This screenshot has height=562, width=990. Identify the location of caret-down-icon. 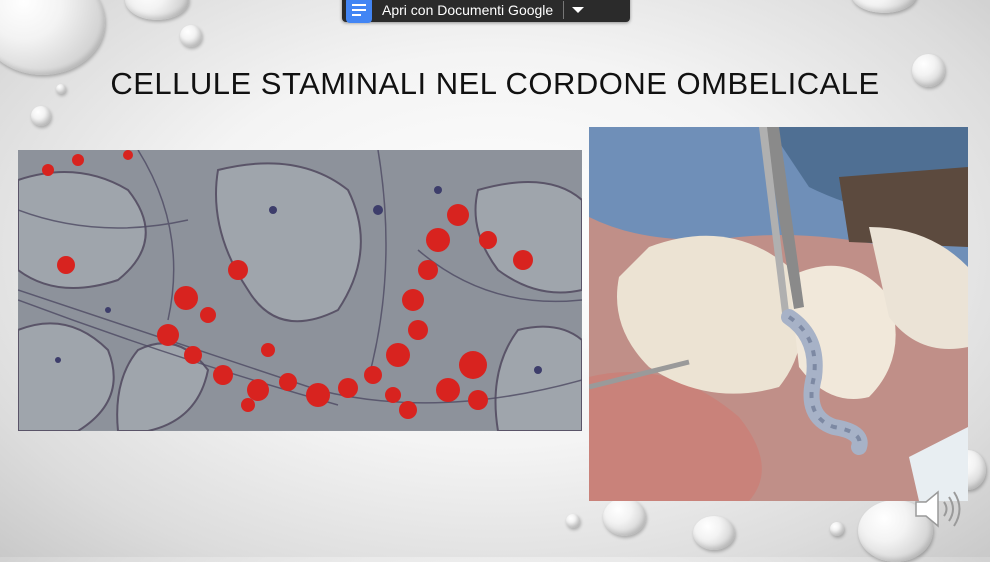
(578, 10).